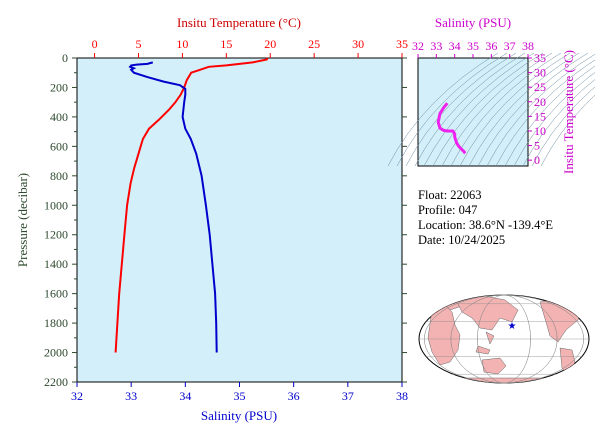 Image resolution: width=595 pixels, height=439 pixels. What do you see at coordinates (56, 294) in the screenshot?
I see `pressure-tick-label: 1600` at bounding box center [56, 294].